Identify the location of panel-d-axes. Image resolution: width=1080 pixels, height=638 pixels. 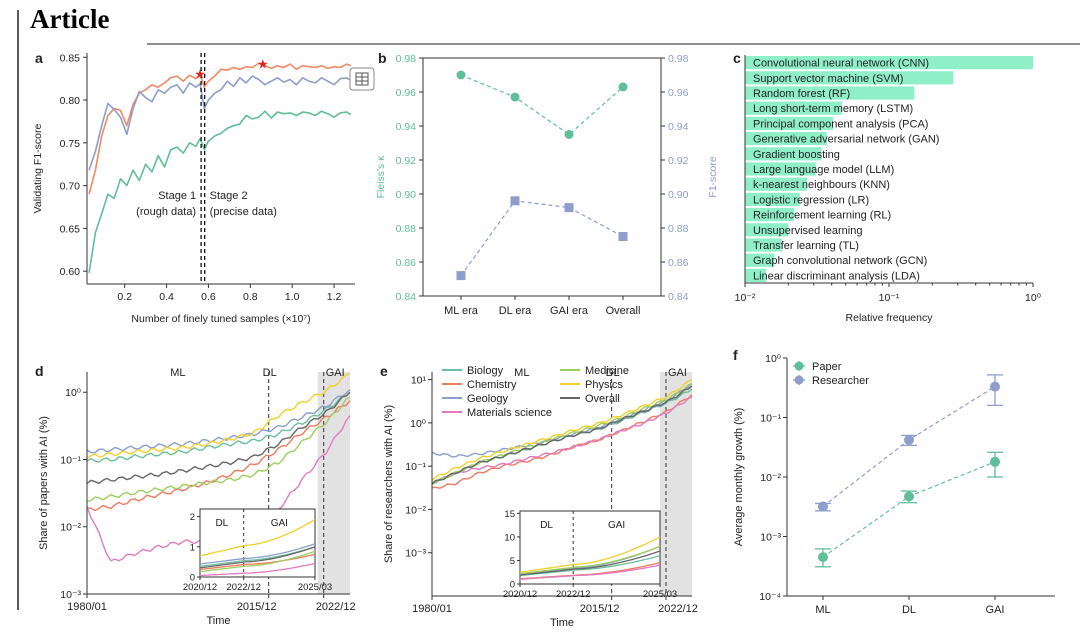
(218, 483).